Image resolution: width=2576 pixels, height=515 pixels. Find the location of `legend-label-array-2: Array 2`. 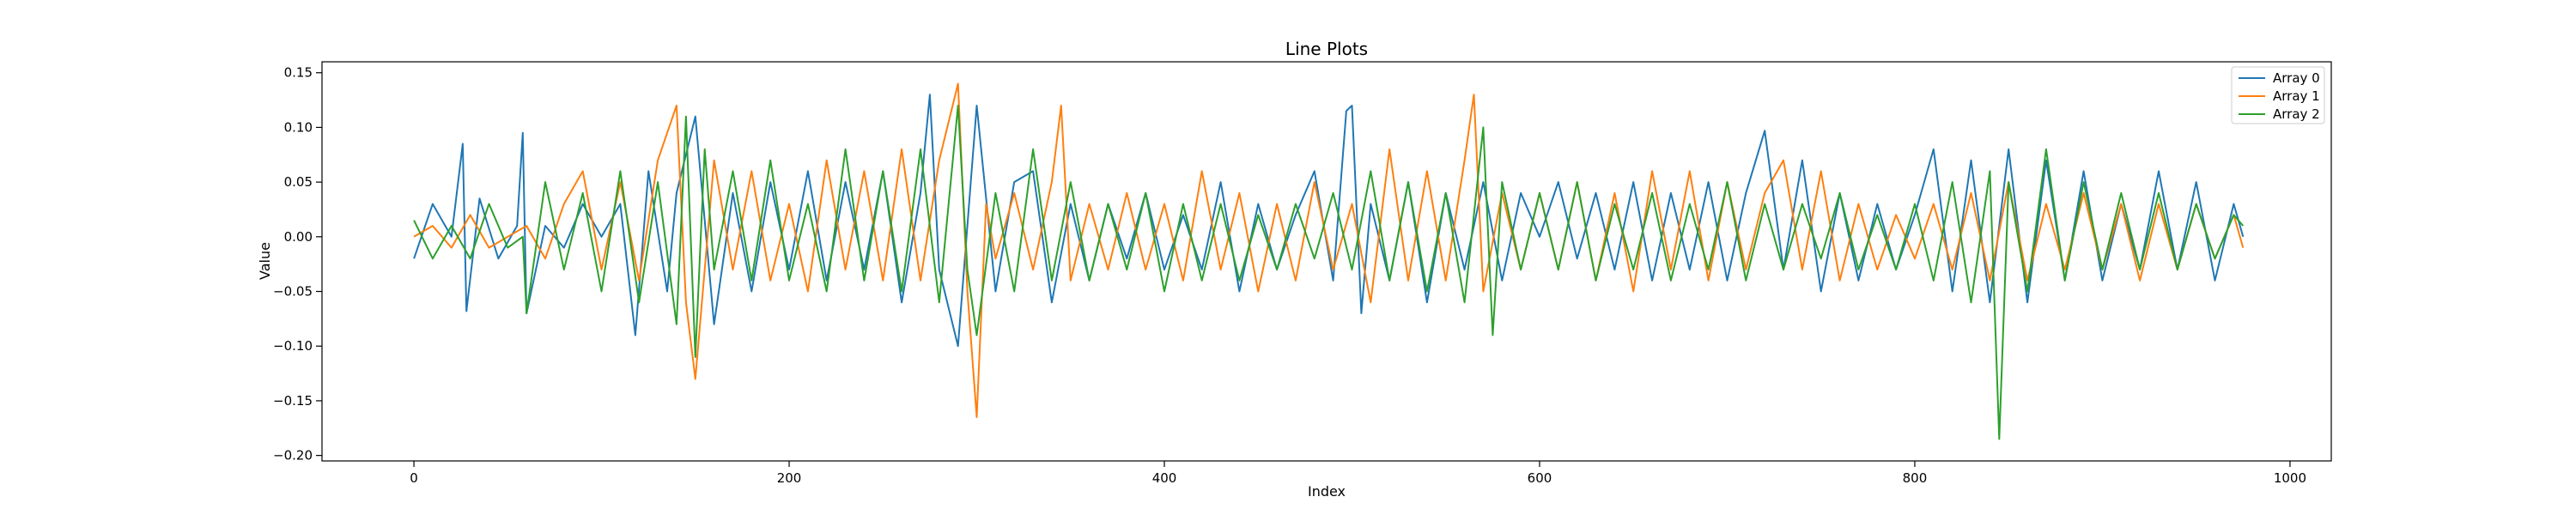

legend-label-array-2: Array 2 is located at coordinates (2296, 114).